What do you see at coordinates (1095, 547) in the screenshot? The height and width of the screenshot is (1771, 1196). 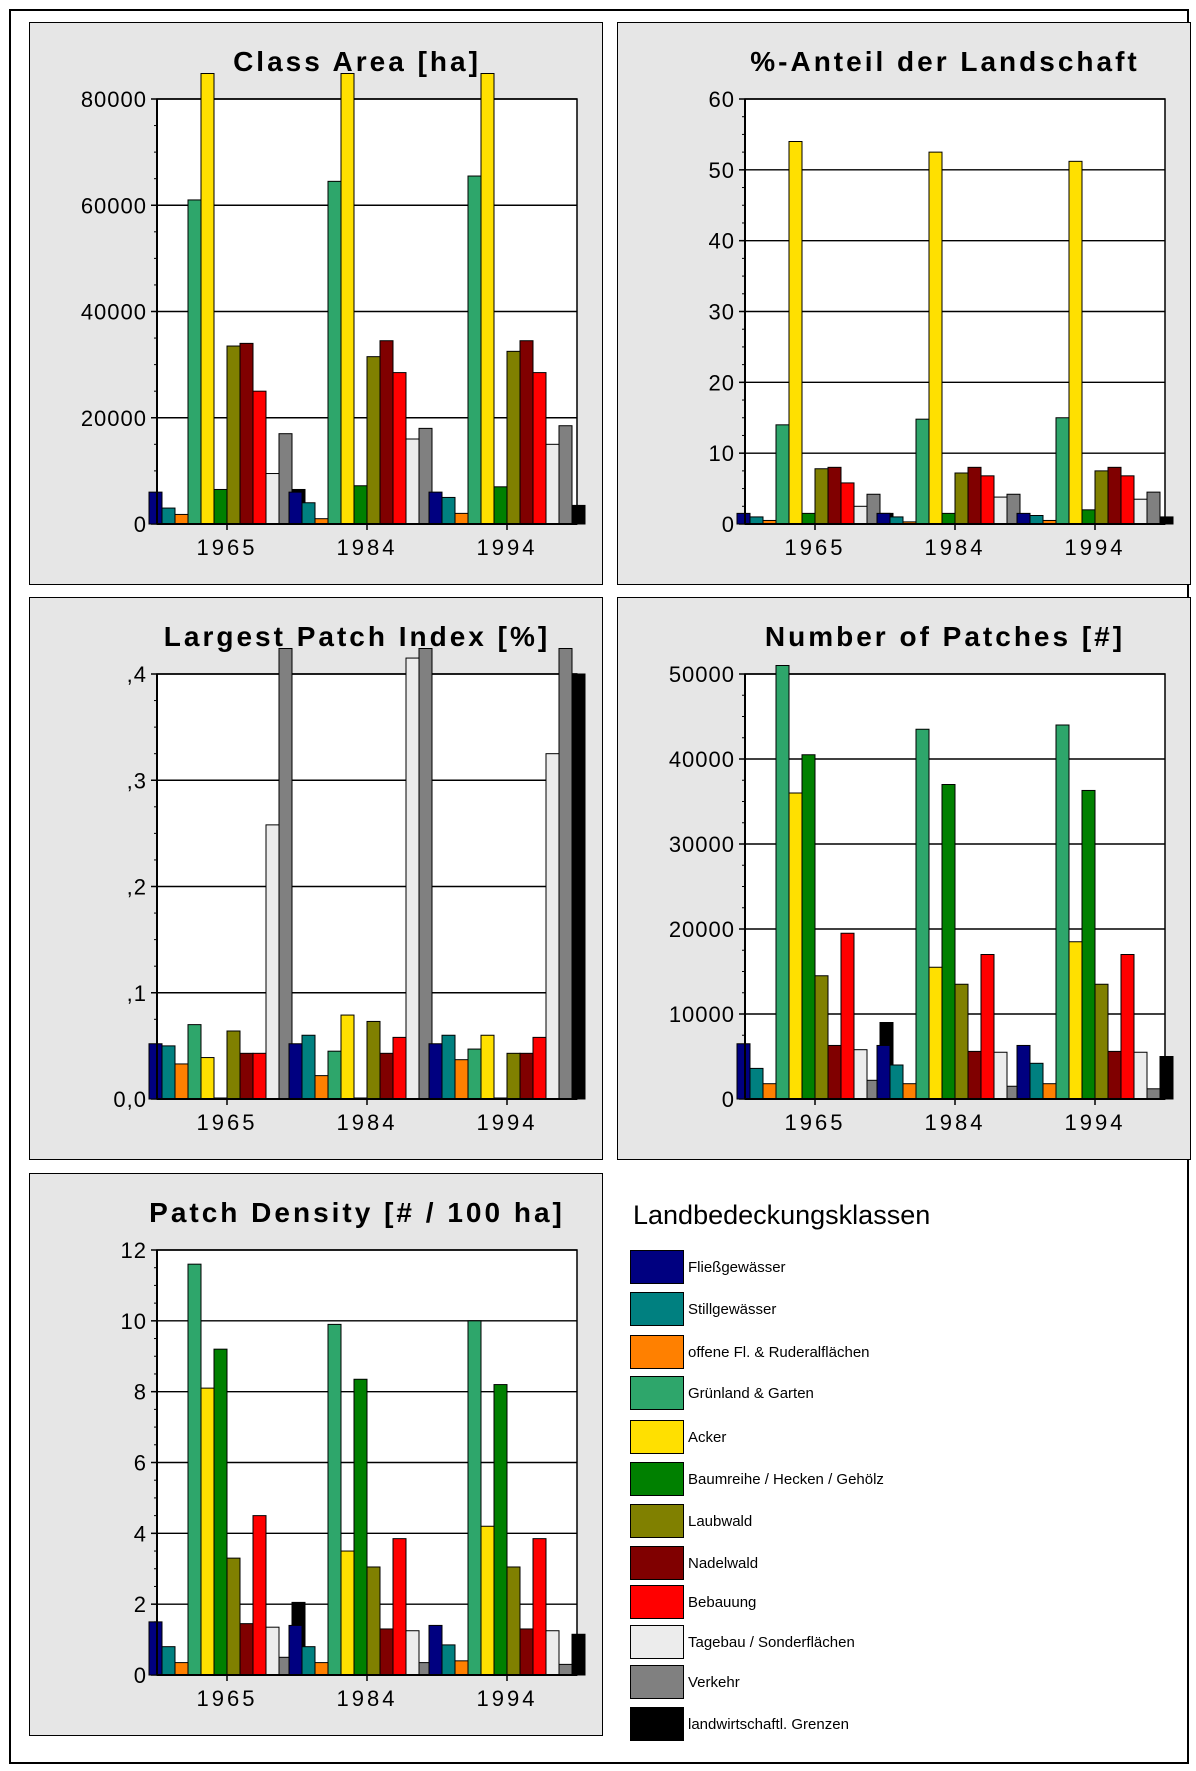 I see `x-tick-label: 1994` at bounding box center [1095, 547].